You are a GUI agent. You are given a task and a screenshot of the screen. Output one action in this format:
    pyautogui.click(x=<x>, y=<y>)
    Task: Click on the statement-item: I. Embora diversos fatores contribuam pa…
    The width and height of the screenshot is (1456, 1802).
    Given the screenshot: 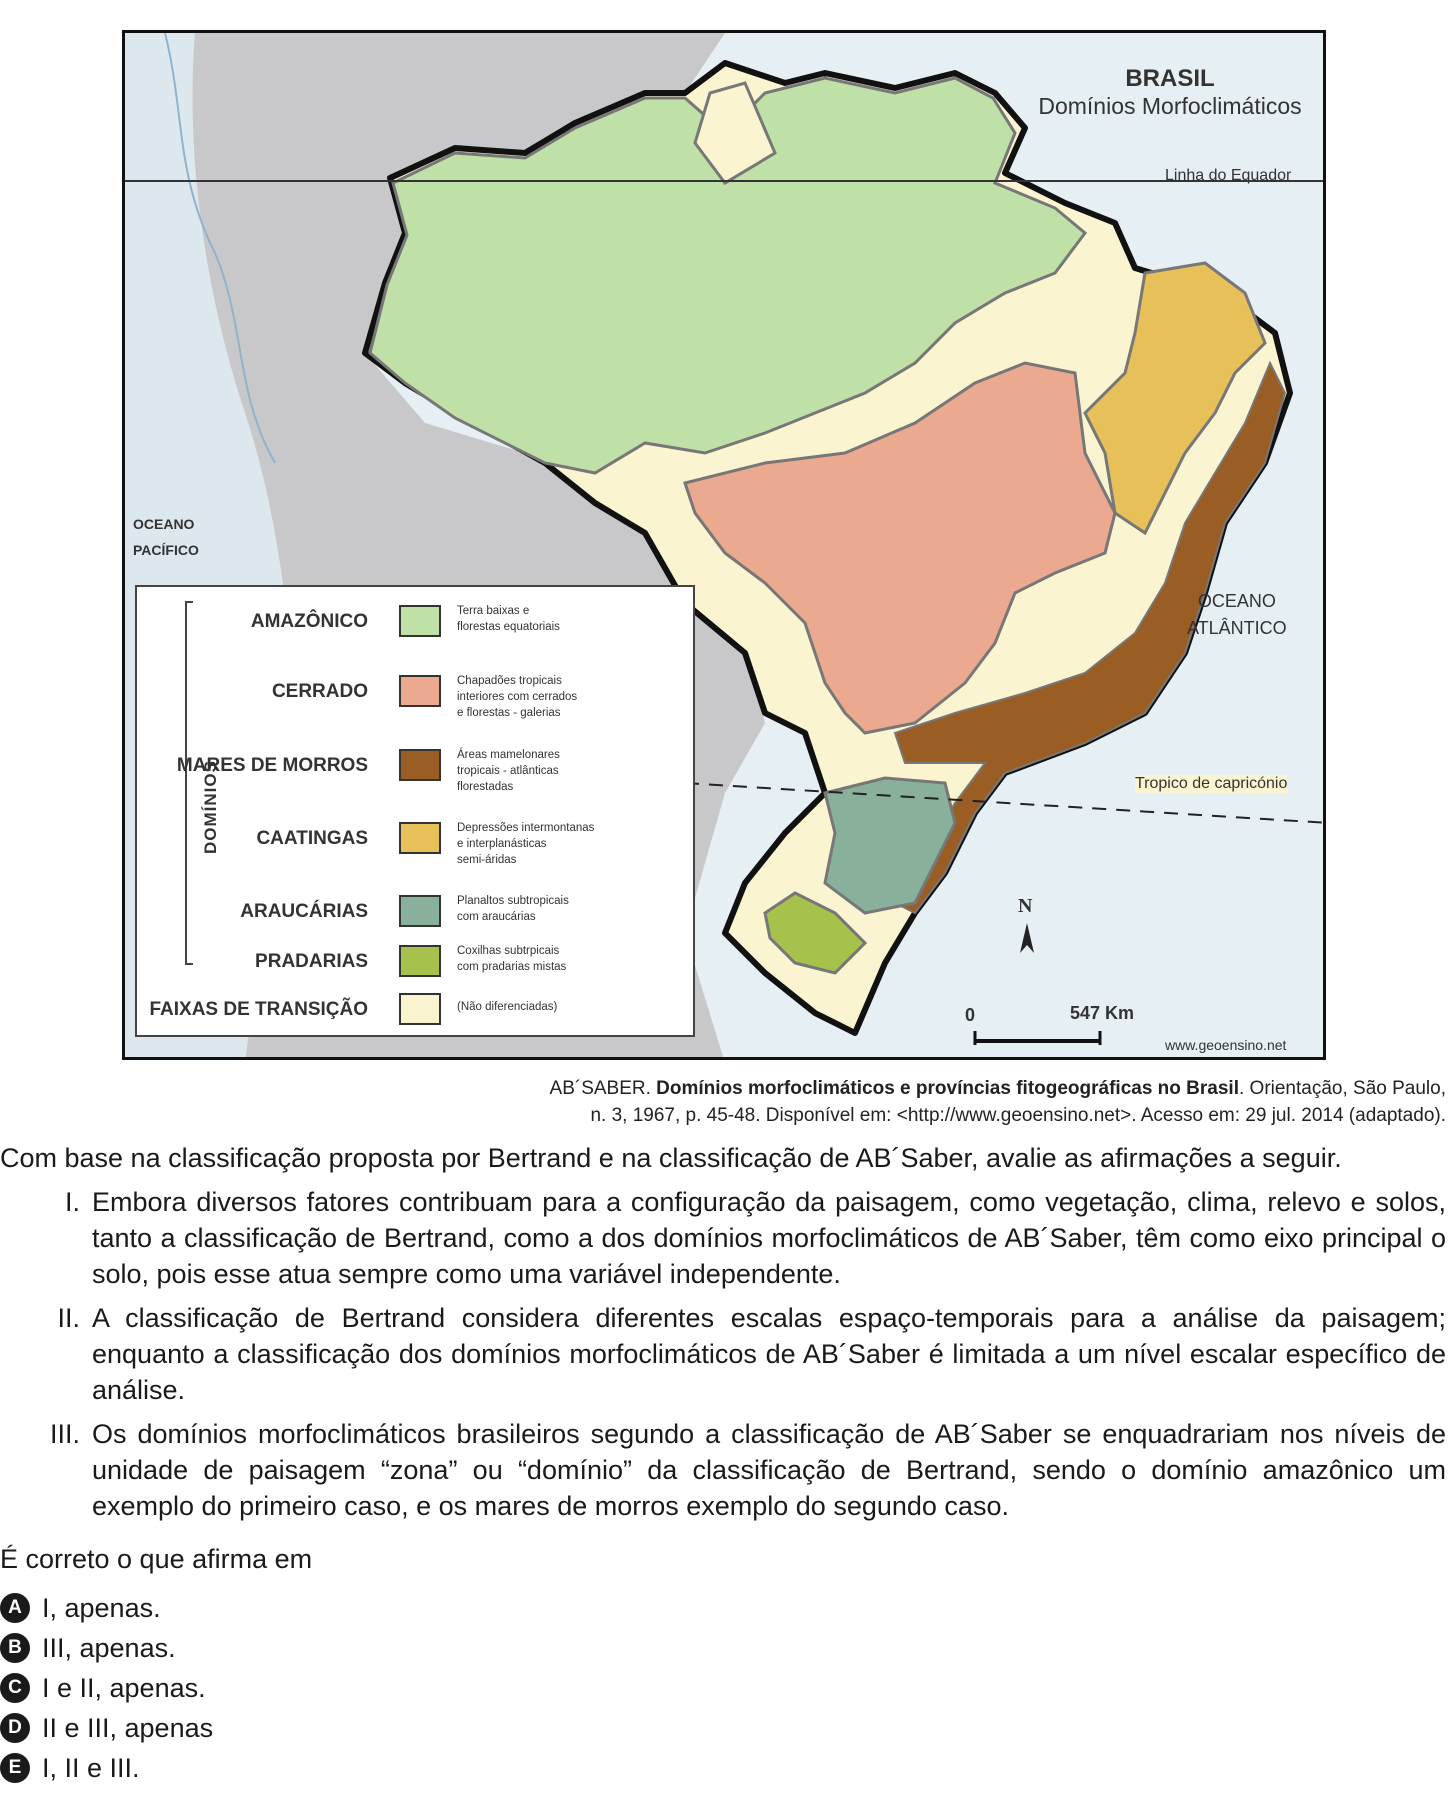 What is the action you would take?
    pyautogui.click(x=755, y=1238)
    